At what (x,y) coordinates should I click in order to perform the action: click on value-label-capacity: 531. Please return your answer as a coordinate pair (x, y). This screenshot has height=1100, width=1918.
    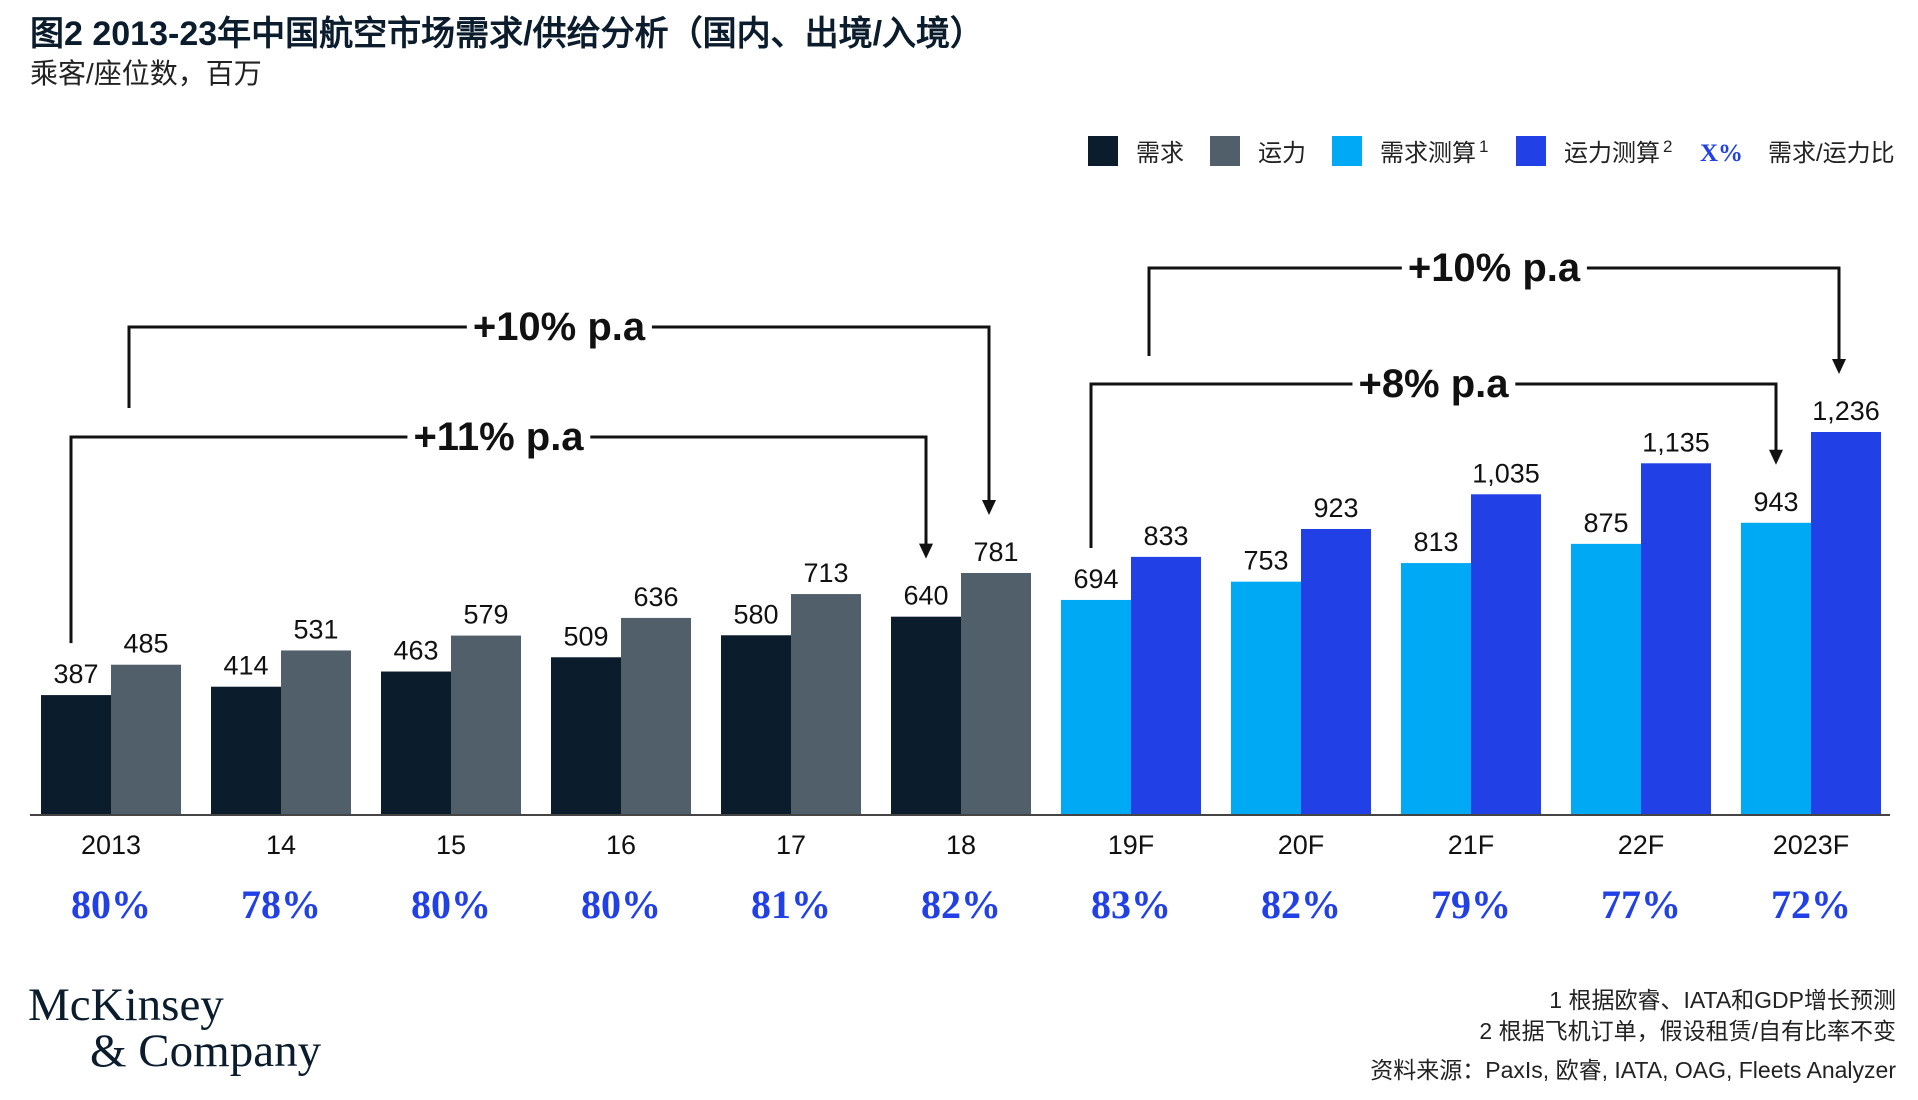
    Looking at the image, I should click on (315, 629).